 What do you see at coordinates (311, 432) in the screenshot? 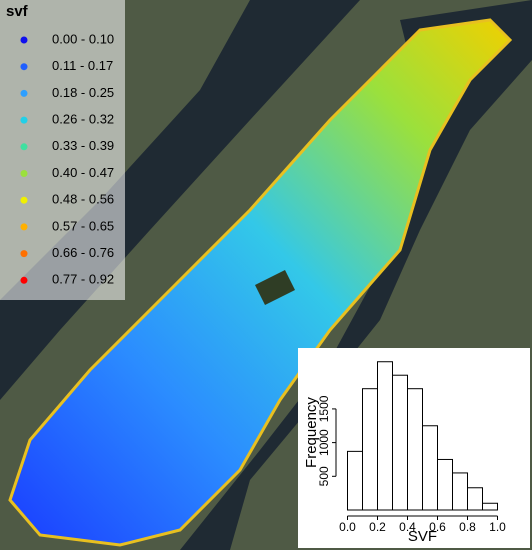
I see `y-axis-title: Frequency` at bounding box center [311, 432].